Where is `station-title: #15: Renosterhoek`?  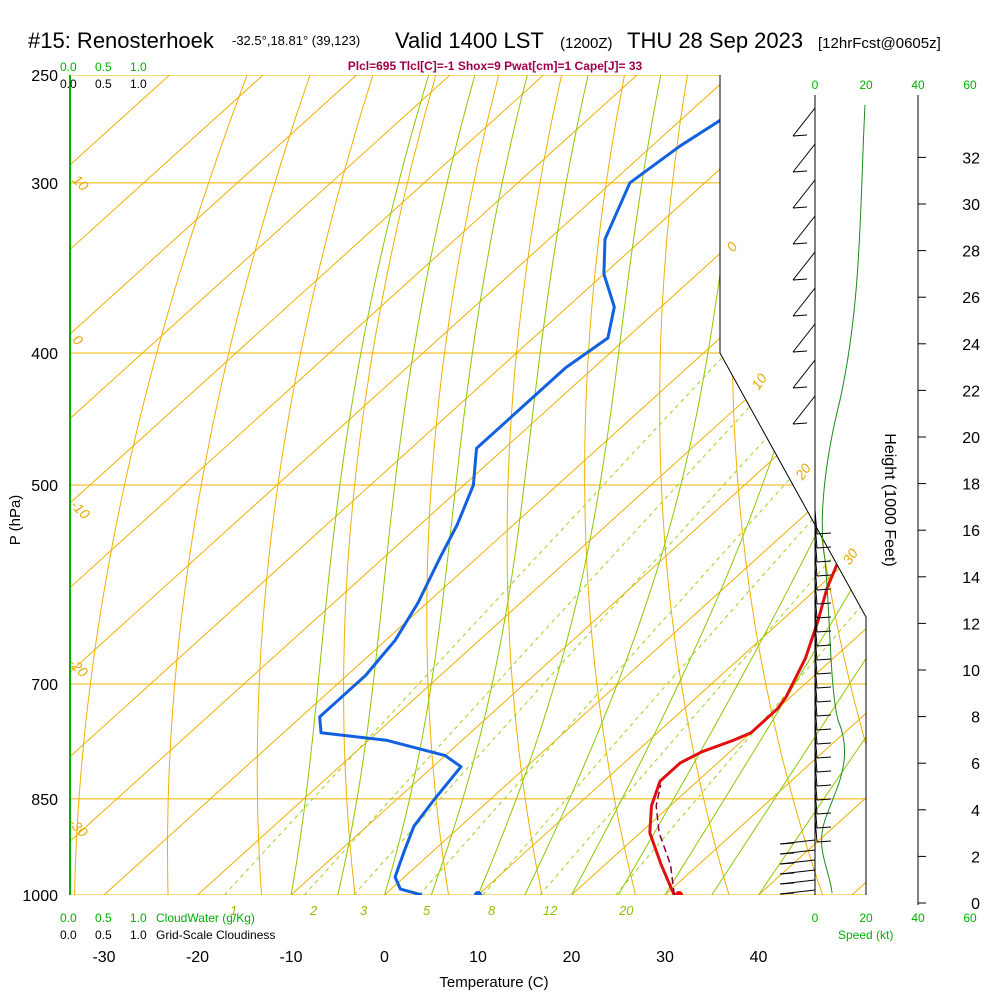 station-title: #15: Renosterhoek is located at coordinates (121, 40).